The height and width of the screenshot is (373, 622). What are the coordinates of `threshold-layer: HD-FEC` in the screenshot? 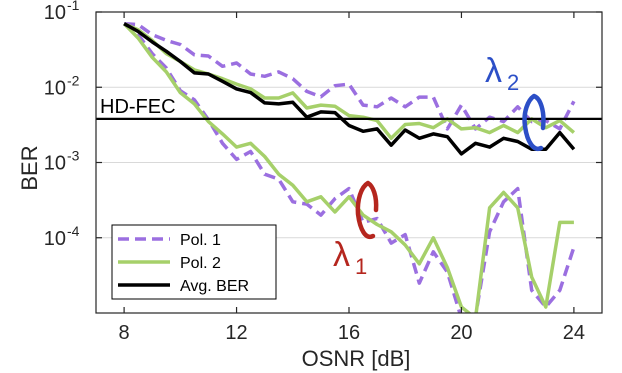 It's located at (349, 108).